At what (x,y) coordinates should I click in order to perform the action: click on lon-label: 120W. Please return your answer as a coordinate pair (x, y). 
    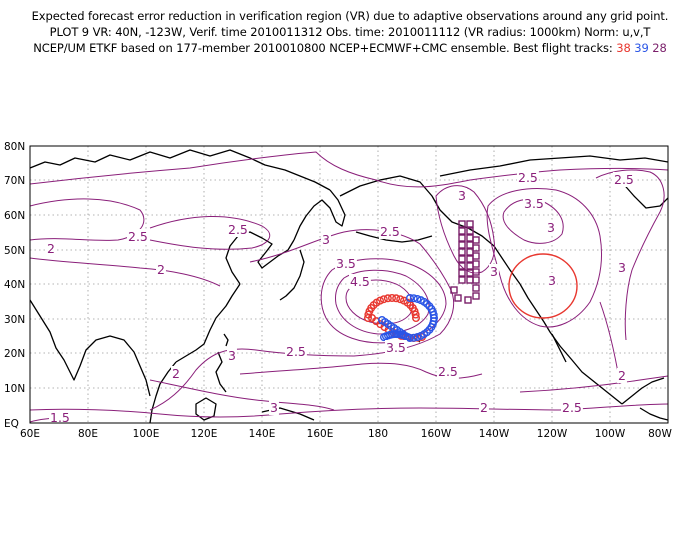
    Looking at the image, I should click on (552, 434).